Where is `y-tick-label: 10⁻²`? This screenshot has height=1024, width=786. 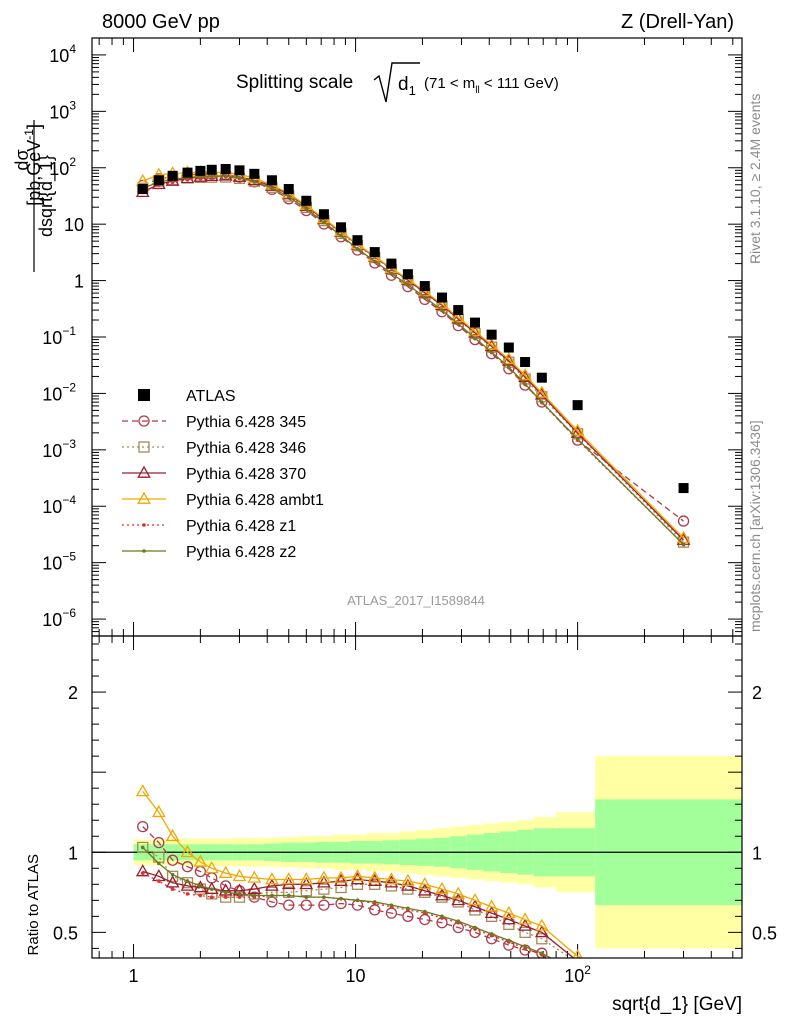
y-tick-label: 10⁻² is located at coordinates (59, 392).